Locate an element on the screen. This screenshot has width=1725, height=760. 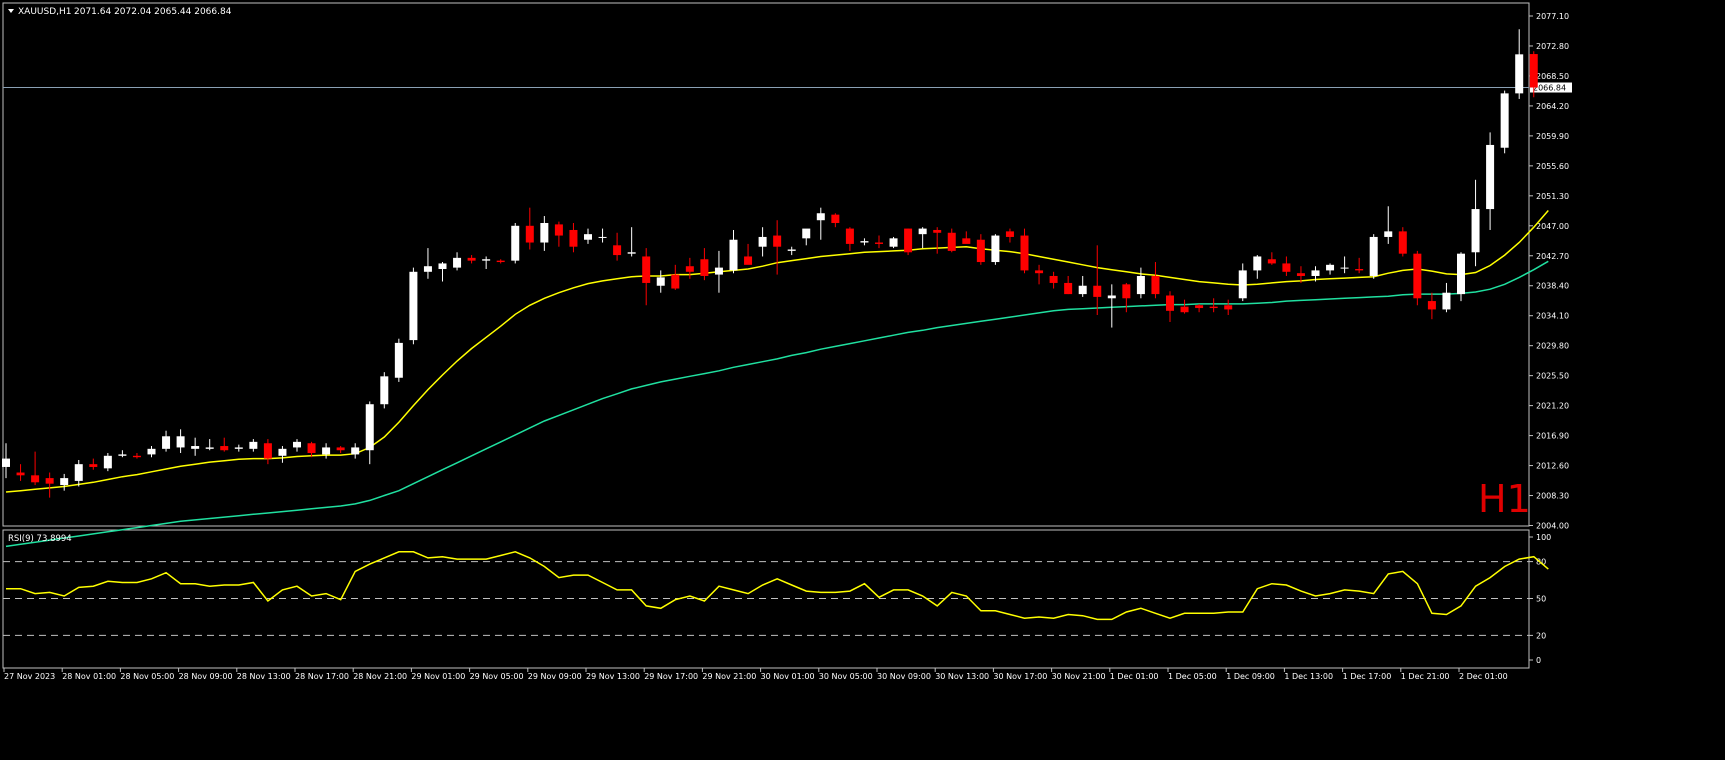
collapse-triangle-icon is located at coordinates (11, 11).